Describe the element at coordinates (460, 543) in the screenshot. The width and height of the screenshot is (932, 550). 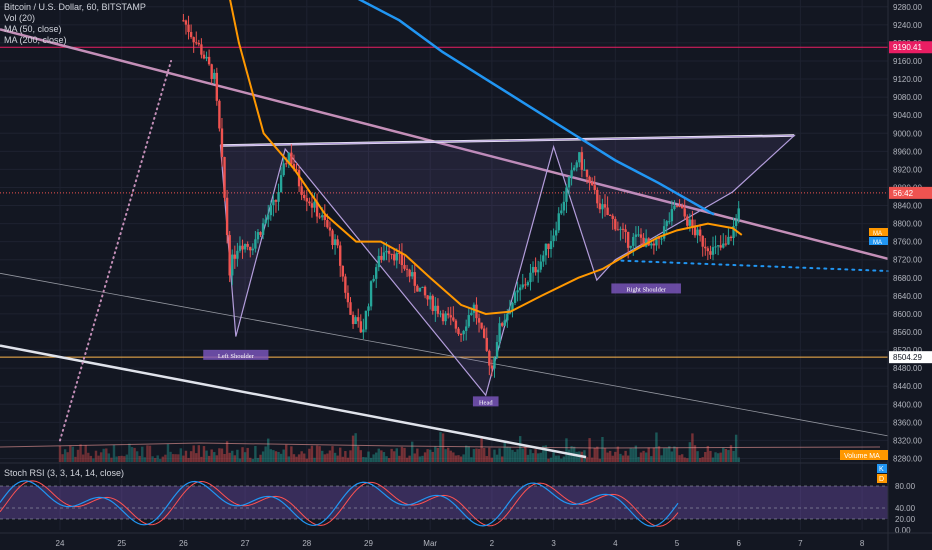
I see `time-axis: 24 25 26 27 28 29 Mar 2 3 4 5 6 7 8` at that location.